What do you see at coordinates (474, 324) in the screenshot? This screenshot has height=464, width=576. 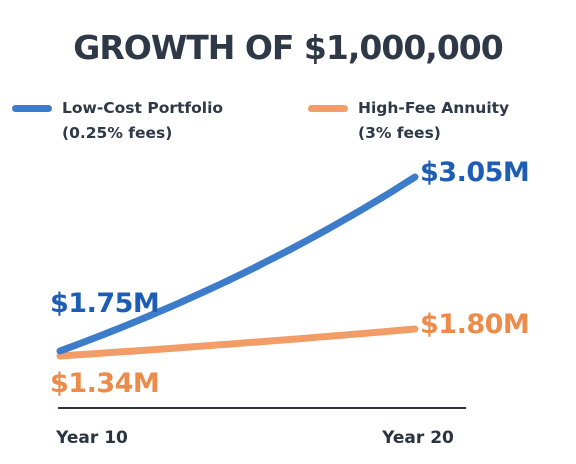 I see `data-label-high-fee-end: $1.80M` at bounding box center [474, 324].